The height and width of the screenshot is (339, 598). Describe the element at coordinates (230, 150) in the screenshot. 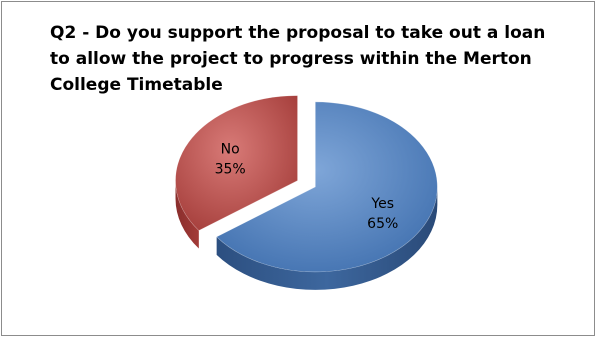

I see `slice-label-no: No` at that location.